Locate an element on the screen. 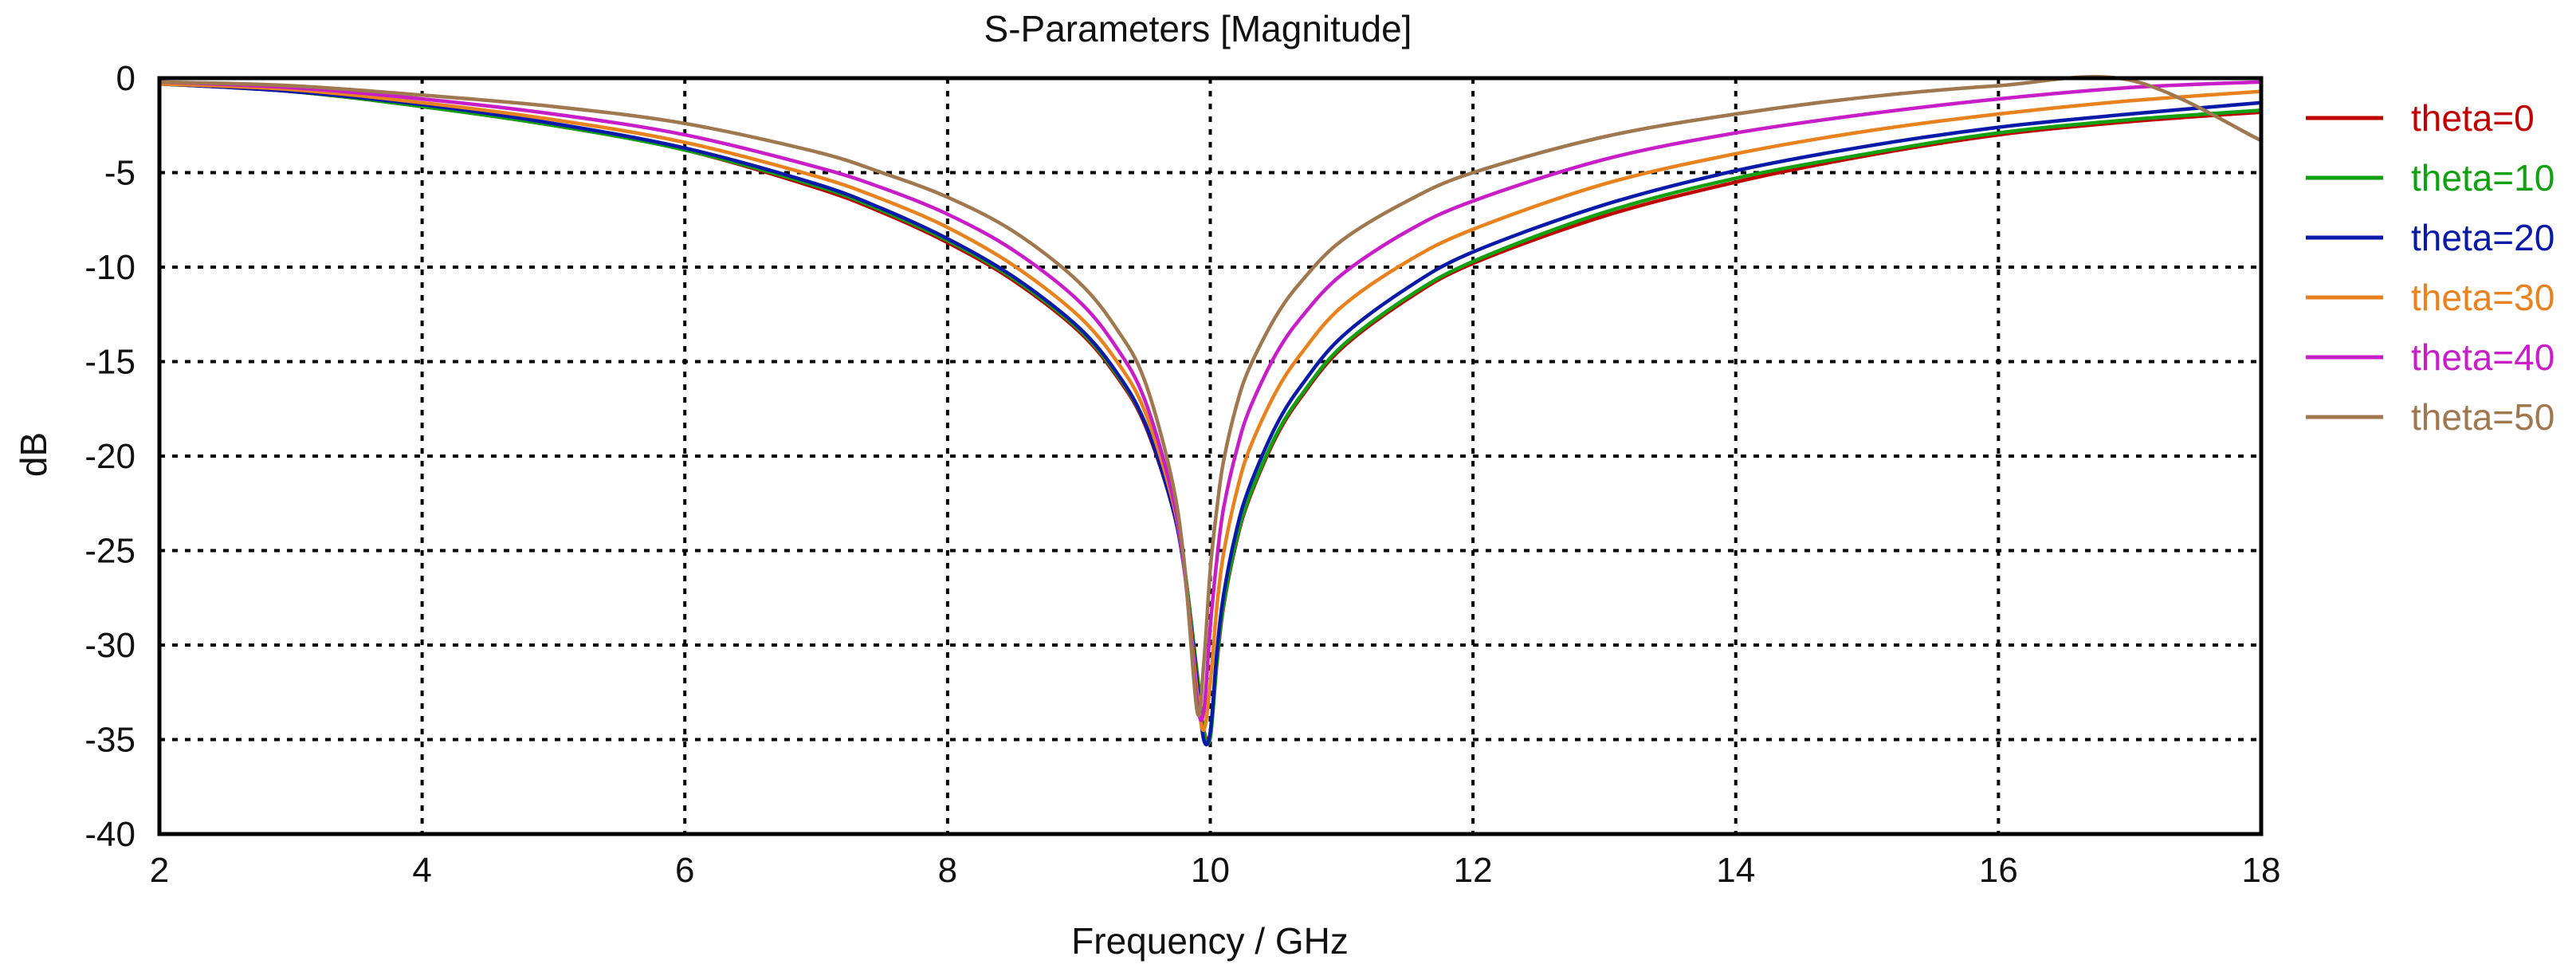 Image resolution: width=2576 pixels, height=968 pixels. x-tick-label: 4 is located at coordinates (421, 870).